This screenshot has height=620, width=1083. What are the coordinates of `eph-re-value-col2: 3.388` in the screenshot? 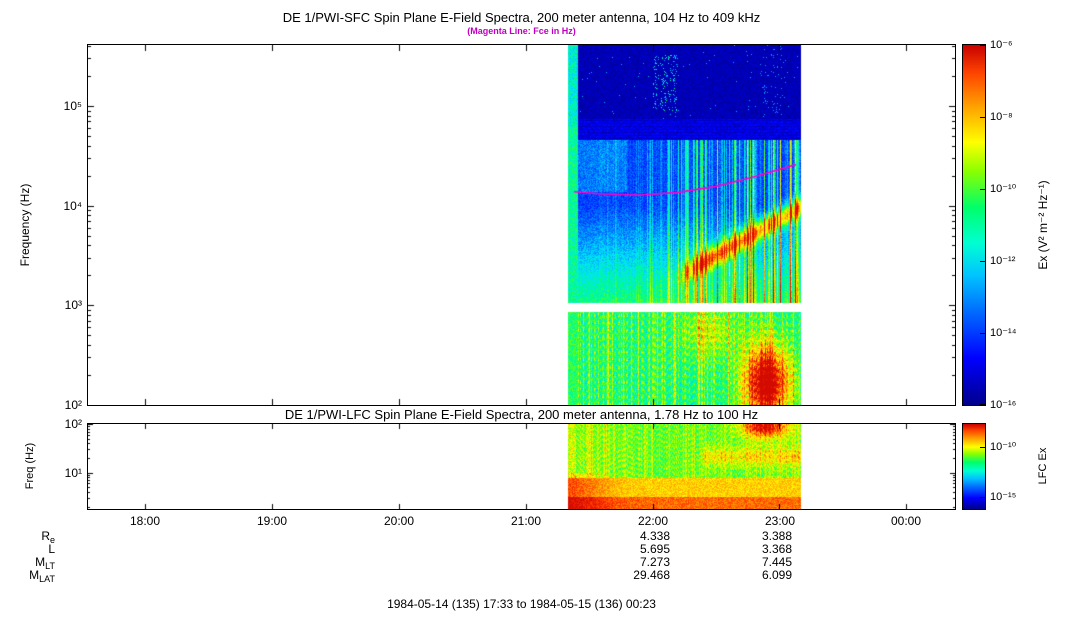 It's located at (776, 536).